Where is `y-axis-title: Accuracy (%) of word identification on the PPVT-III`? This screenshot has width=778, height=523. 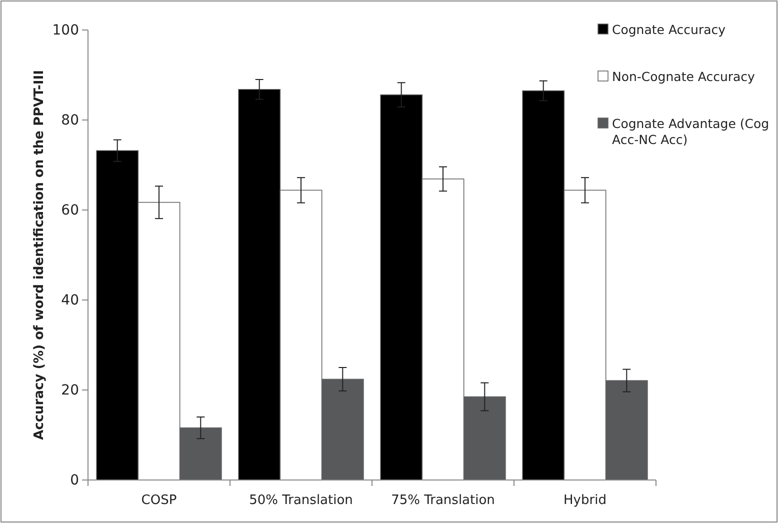 y-axis-title: Accuracy (%) of word identification on the PPVT-III is located at coordinates (39, 255).